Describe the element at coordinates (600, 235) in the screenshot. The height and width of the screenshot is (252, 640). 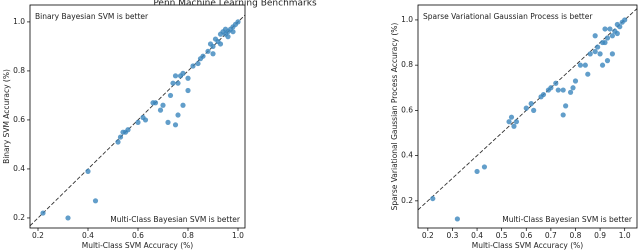
I see `x-tick-label: 0.9` at that location.